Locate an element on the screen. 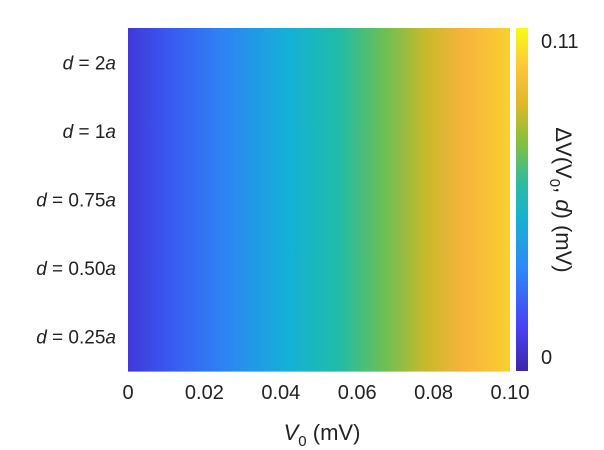 This screenshot has height=450, width=604. row-label-value: = 2 is located at coordinates (89, 63).